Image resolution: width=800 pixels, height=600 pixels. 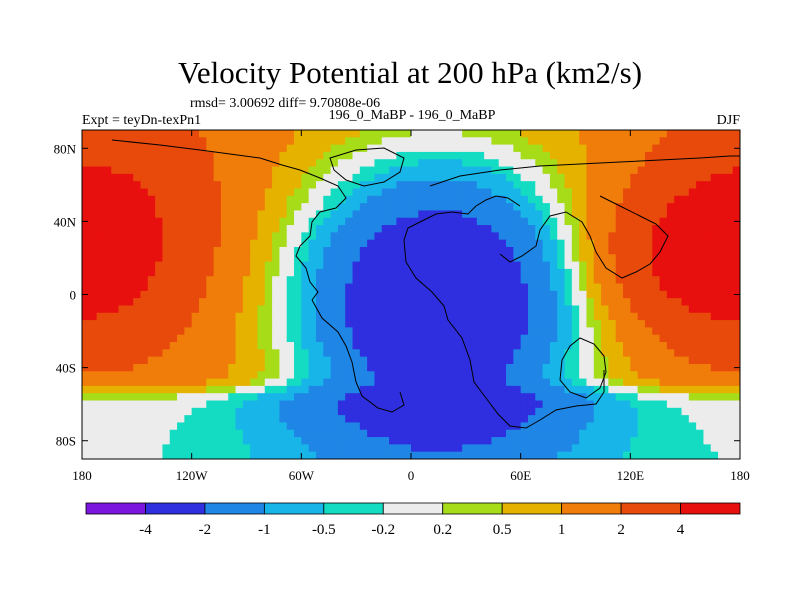 What do you see at coordinates (413, 520) in the screenshot?
I see `colorbar: -4 -2 -1 -0.5 -0.2 0.2 0.5 1 2 4` at bounding box center [413, 520].